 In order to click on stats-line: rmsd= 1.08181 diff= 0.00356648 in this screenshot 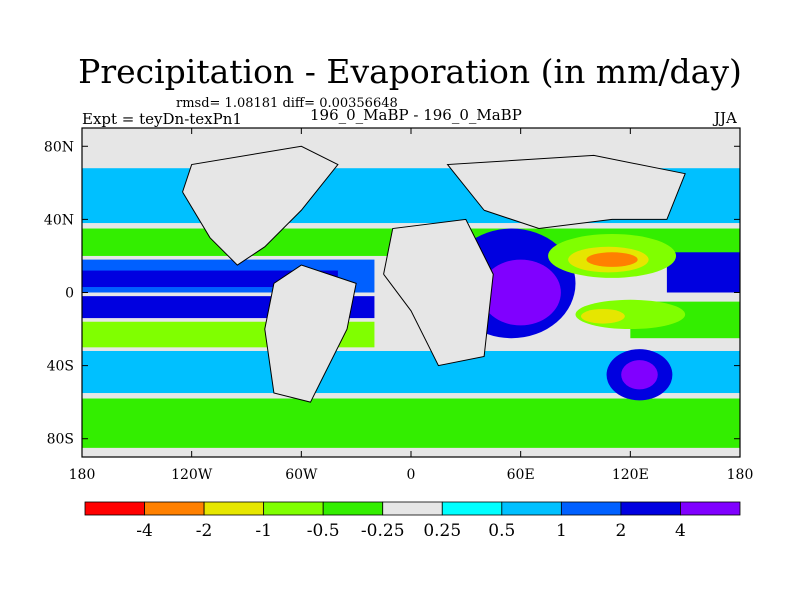, I will do `click(287, 103)`.